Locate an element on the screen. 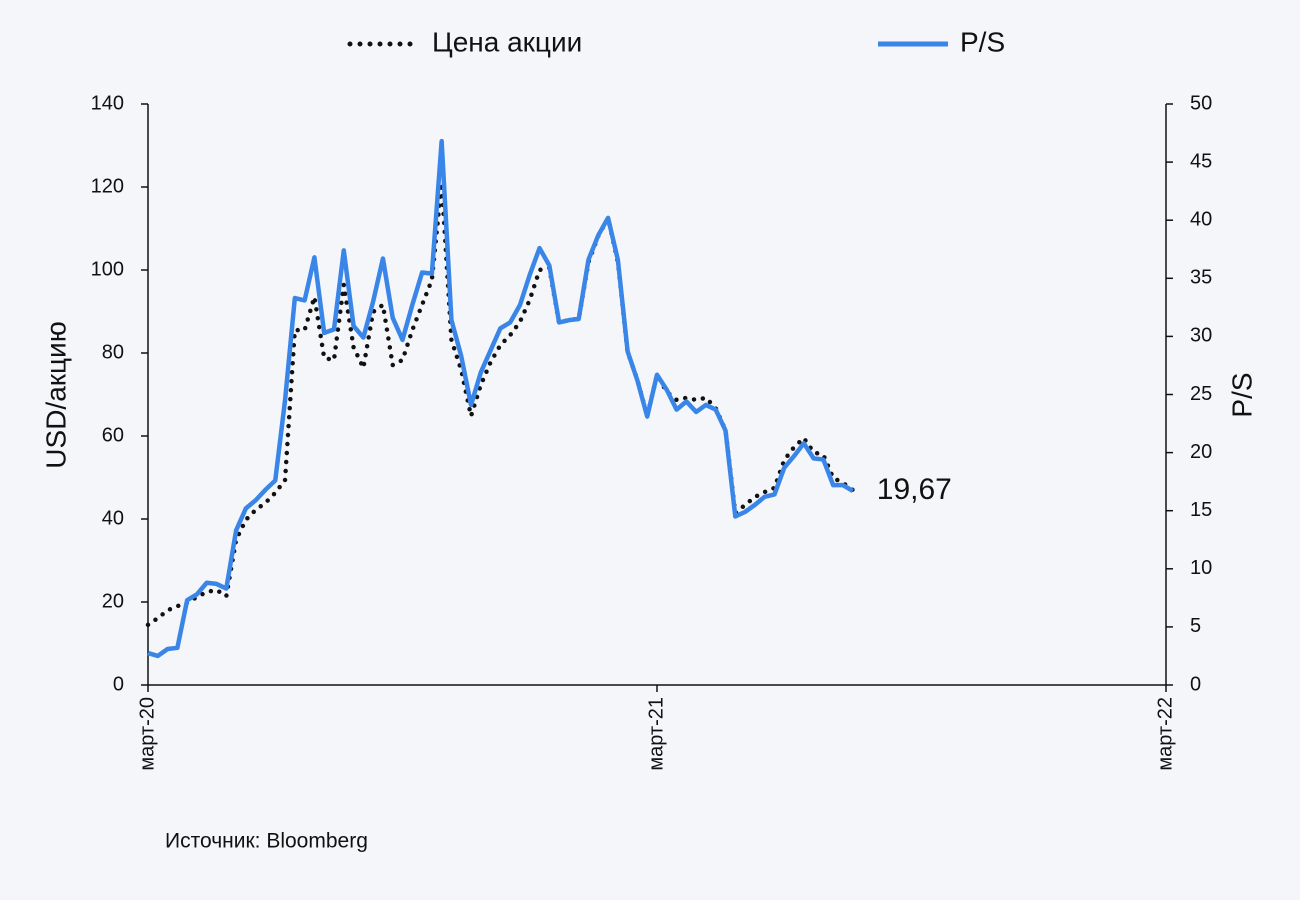 The height and width of the screenshot is (900, 1300). y-tick-label: 40 is located at coordinates (113, 518).